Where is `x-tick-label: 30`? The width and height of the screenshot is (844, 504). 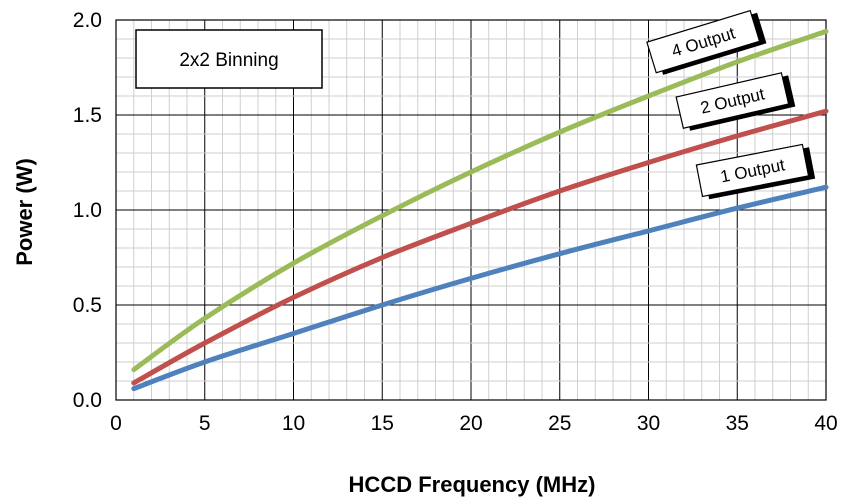 x-tick-label: 30 is located at coordinates (648, 423).